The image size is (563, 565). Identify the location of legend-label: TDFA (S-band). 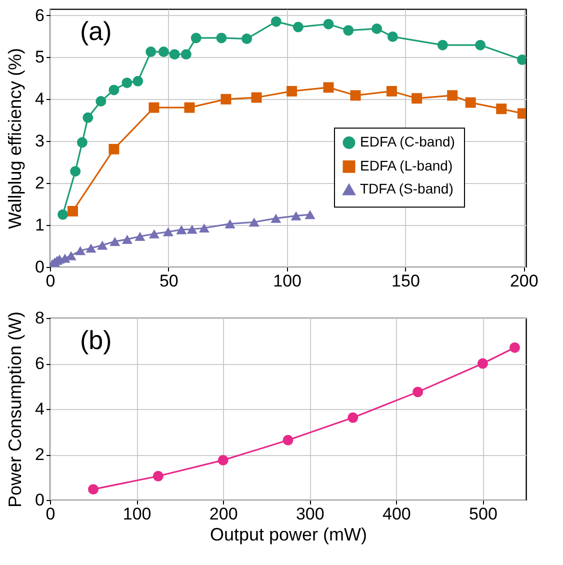
(407, 188).